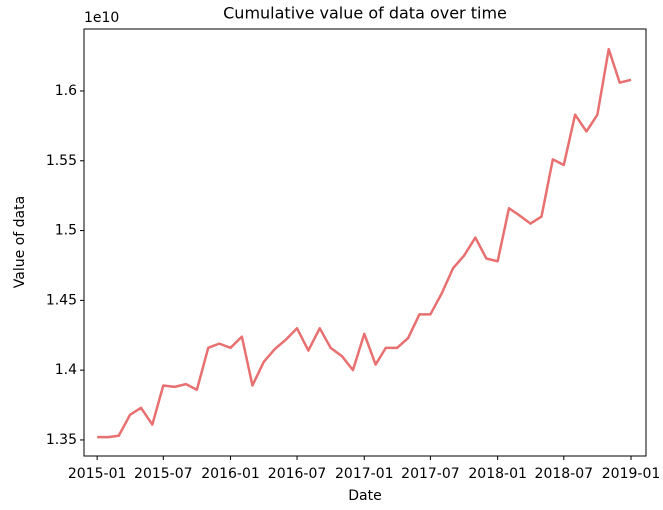 The height and width of the screenshot is (510, 663). What do you see at coordinates (66, 91) in the screenshot?
I see `y-tick-label: 1.6` at bounding box center [66, 91].